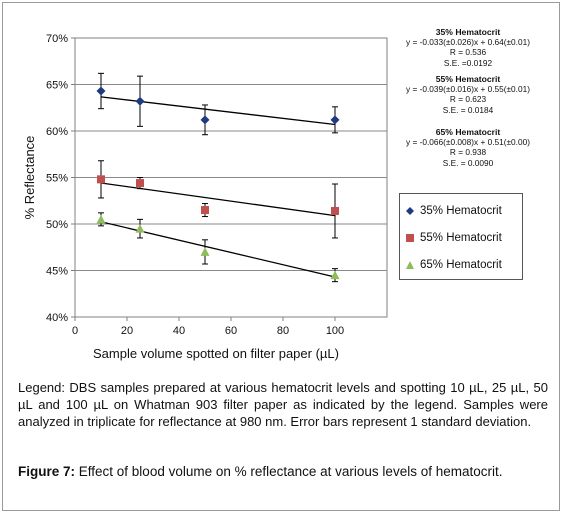 This screenshot has width=564, height=515. I want to click on y-tick-label: 55%, so click(57, 179).